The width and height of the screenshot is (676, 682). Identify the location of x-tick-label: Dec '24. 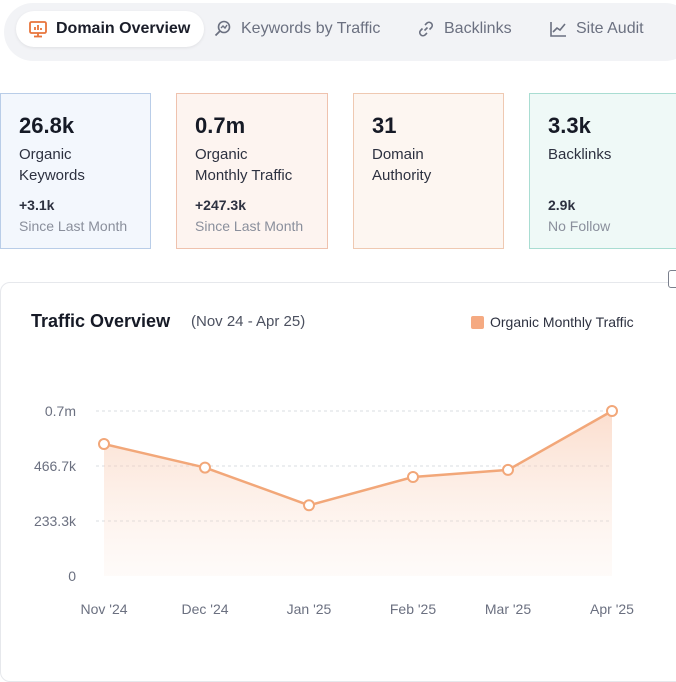
(204, 609).